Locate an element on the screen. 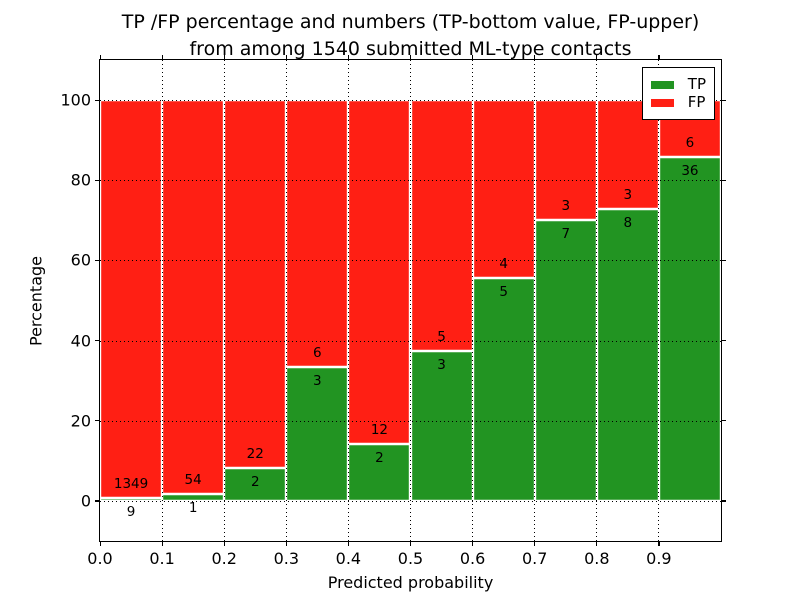 The image size is (800, 600). x-tick-label: 0.2 is located at coordinates (224, 558).